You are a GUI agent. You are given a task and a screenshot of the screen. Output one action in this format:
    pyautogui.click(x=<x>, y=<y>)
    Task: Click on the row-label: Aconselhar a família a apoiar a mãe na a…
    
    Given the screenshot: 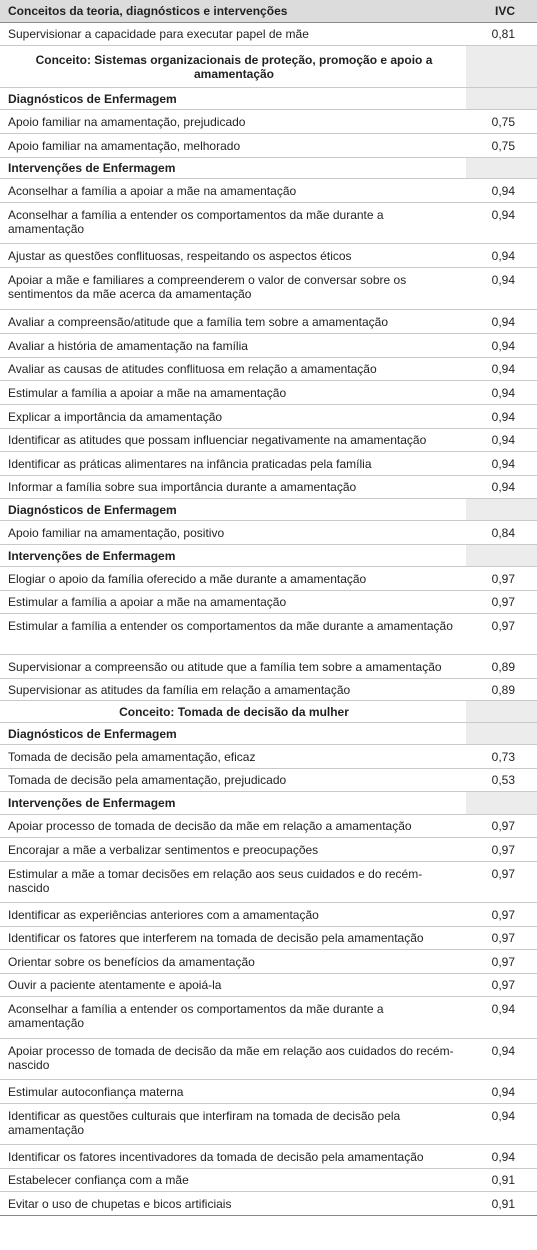 What is the action you would take?
    pyautogui.click(x=233, y=190)
    